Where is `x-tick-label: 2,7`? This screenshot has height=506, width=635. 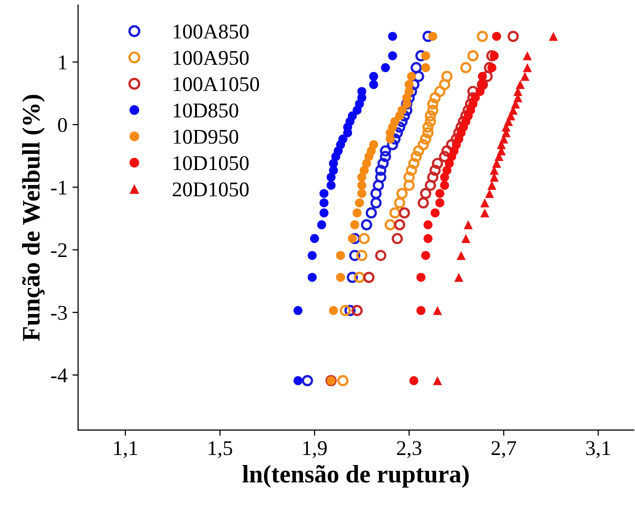 x-tick-label: 2,7 is located at coordinates (504, 449).